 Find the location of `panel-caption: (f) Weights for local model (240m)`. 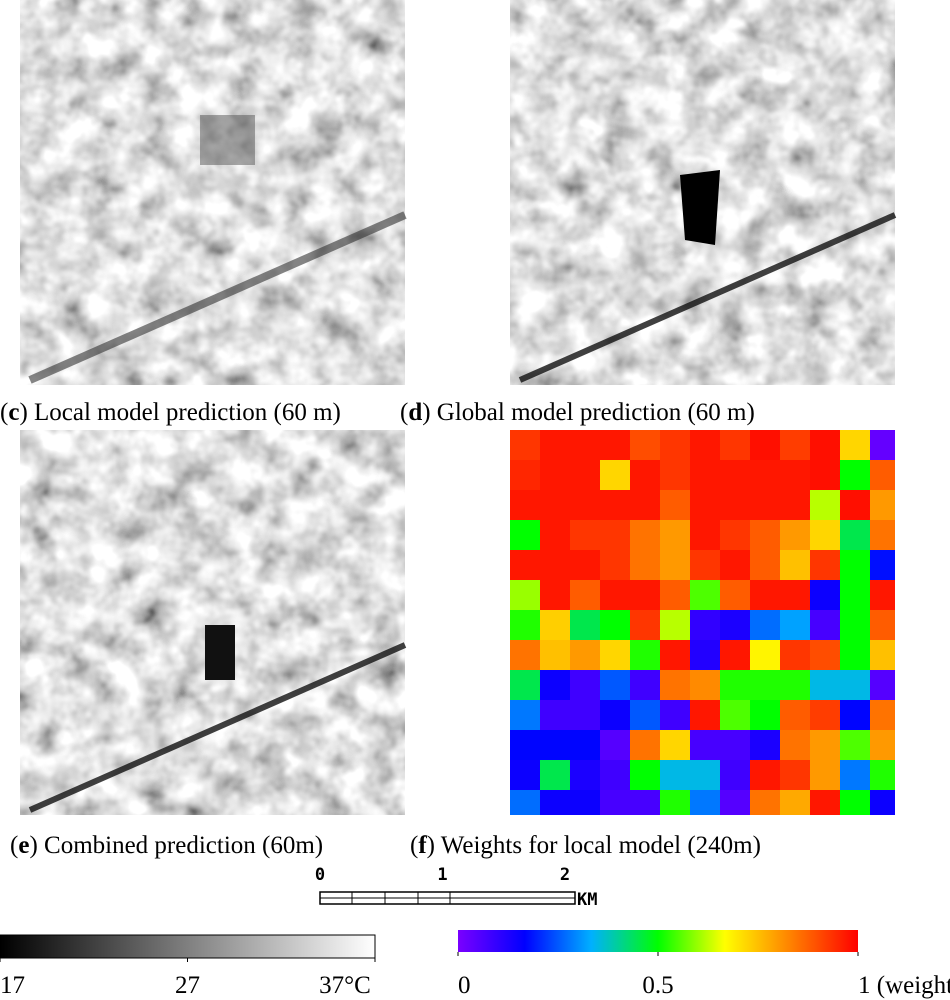

panel-caption: (f) Weights for local model (240m) is located at coordinates (585, 845).